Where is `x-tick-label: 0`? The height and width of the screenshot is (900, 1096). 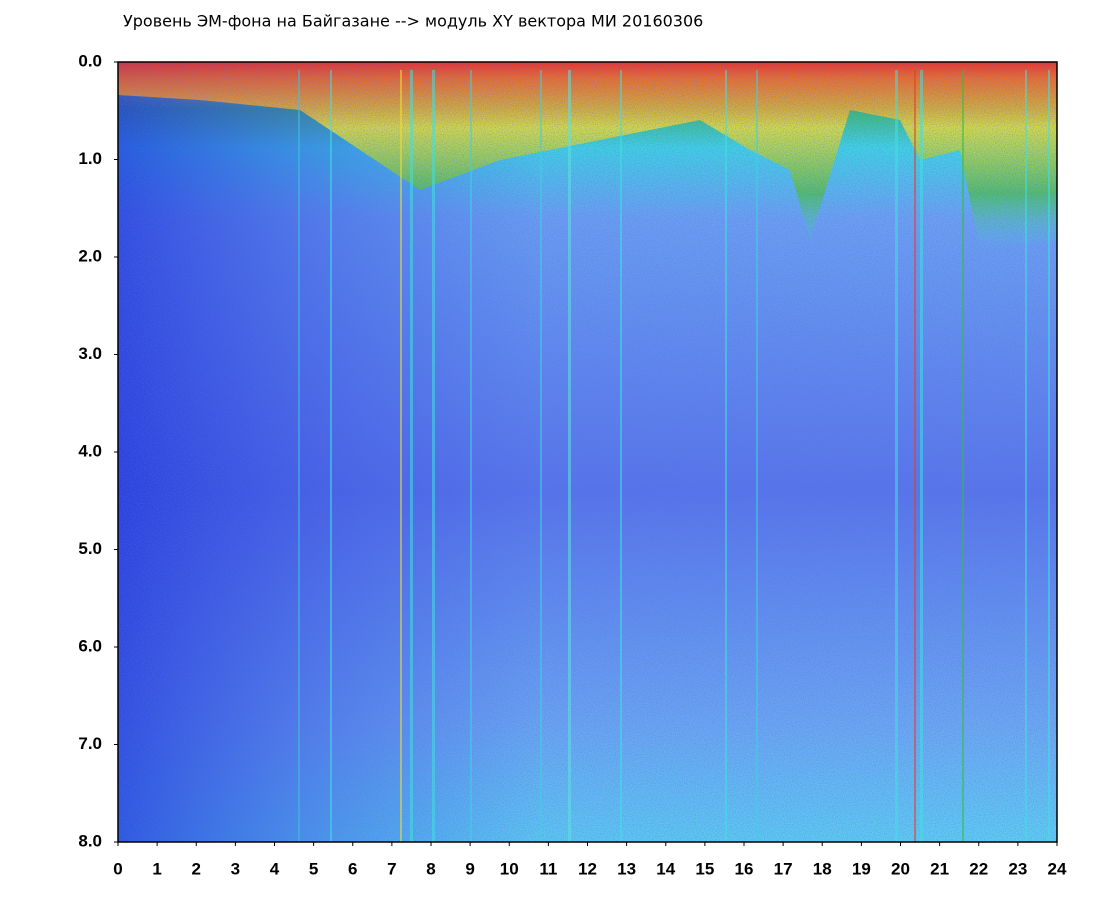 x-tick-label: 0 is located at coordinates (117, 868).